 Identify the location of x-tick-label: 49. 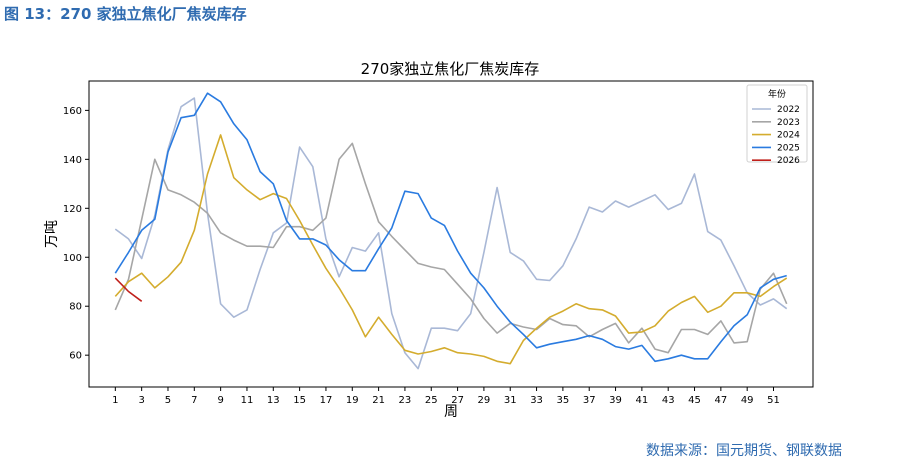
(747, 400).